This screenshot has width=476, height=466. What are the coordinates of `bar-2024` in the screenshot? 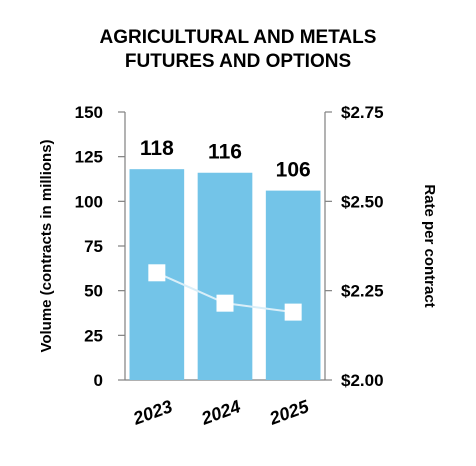 It's located at (225, 276).